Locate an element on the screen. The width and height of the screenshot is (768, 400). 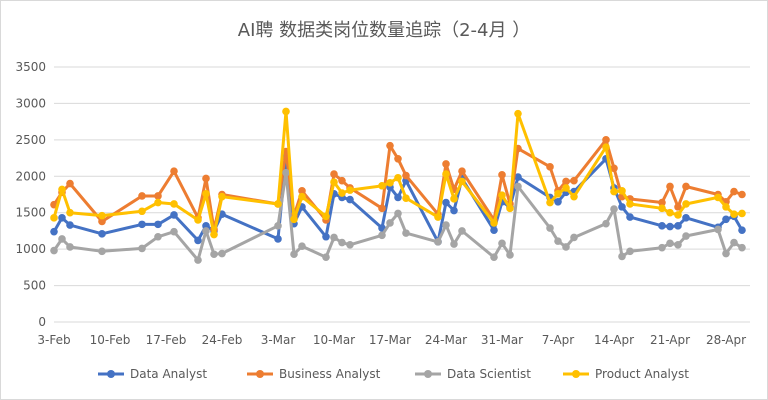
legend-item: Product Analyst is located at coordinates (626, 374).